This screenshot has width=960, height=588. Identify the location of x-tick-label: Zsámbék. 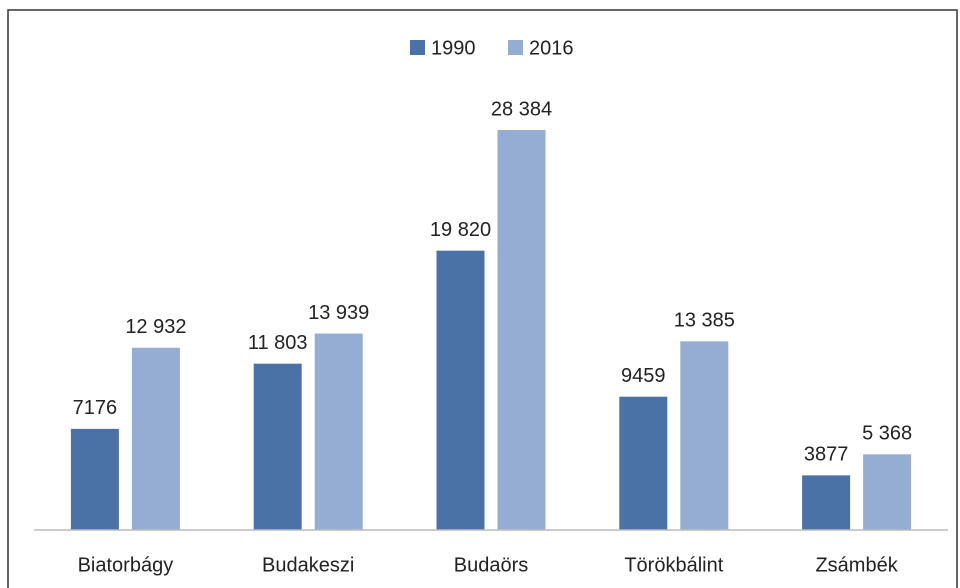
(856, 565).